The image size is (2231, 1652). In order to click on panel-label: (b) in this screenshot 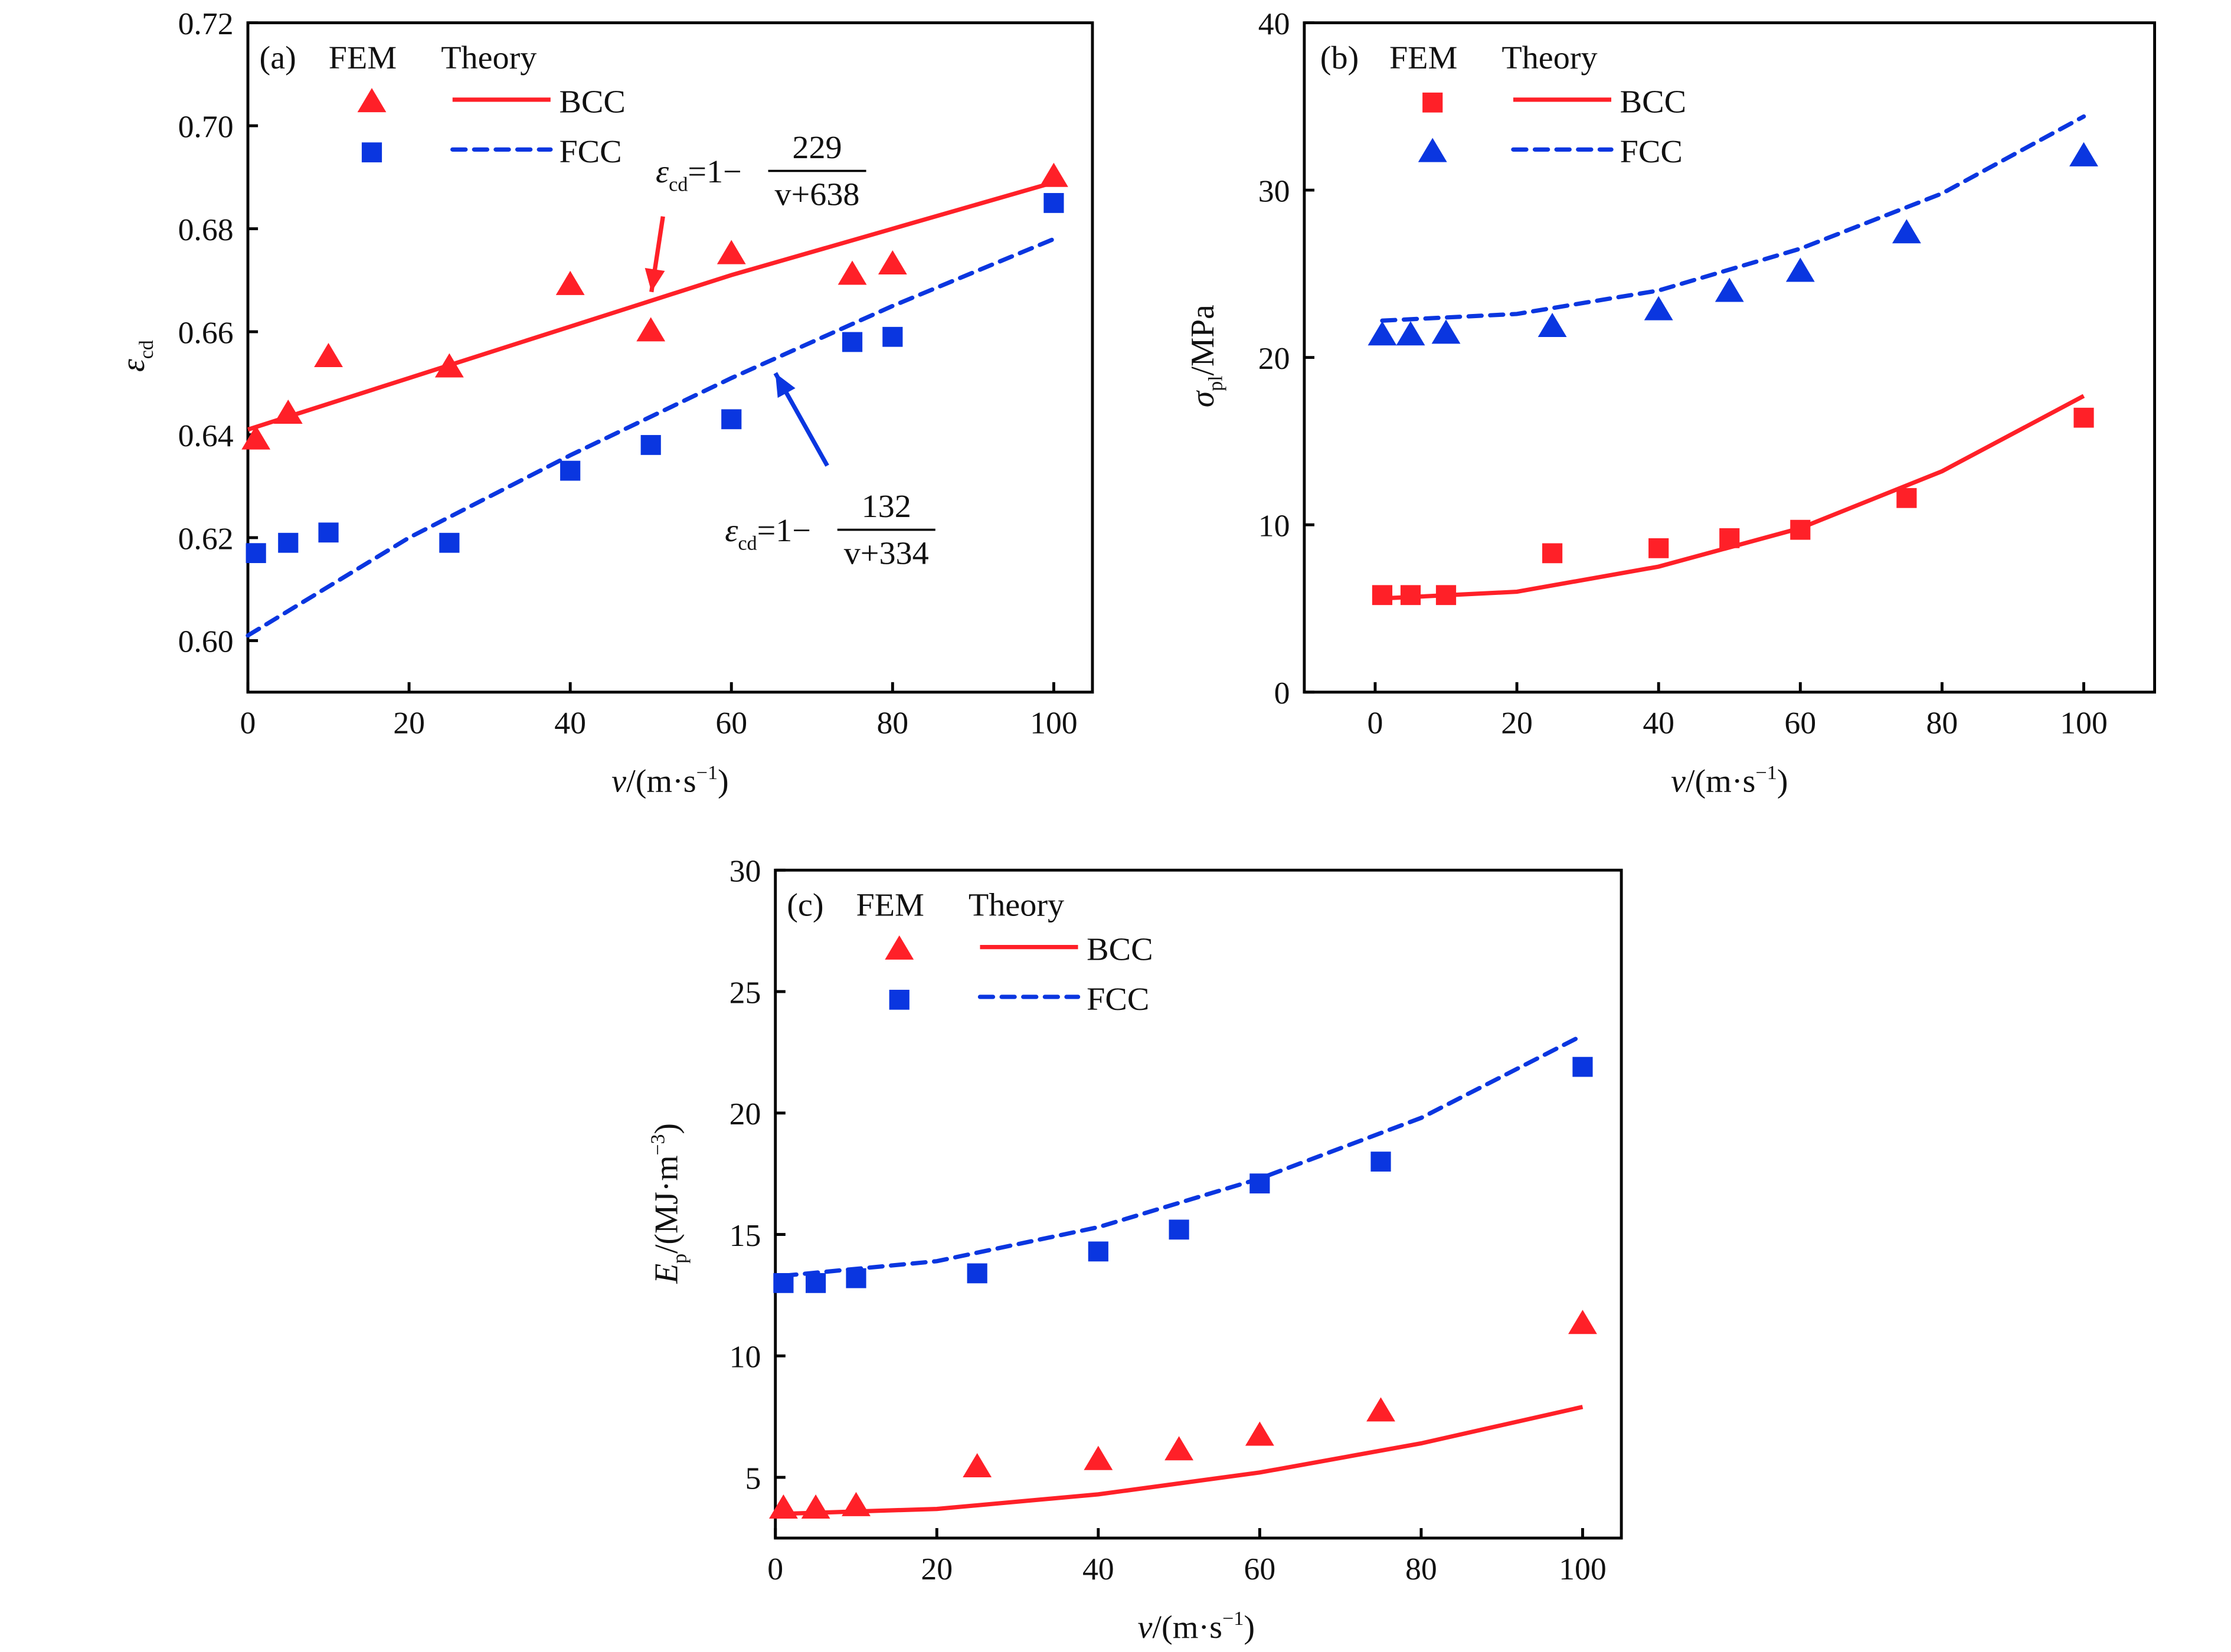, I will do `click(1339, 58)`.